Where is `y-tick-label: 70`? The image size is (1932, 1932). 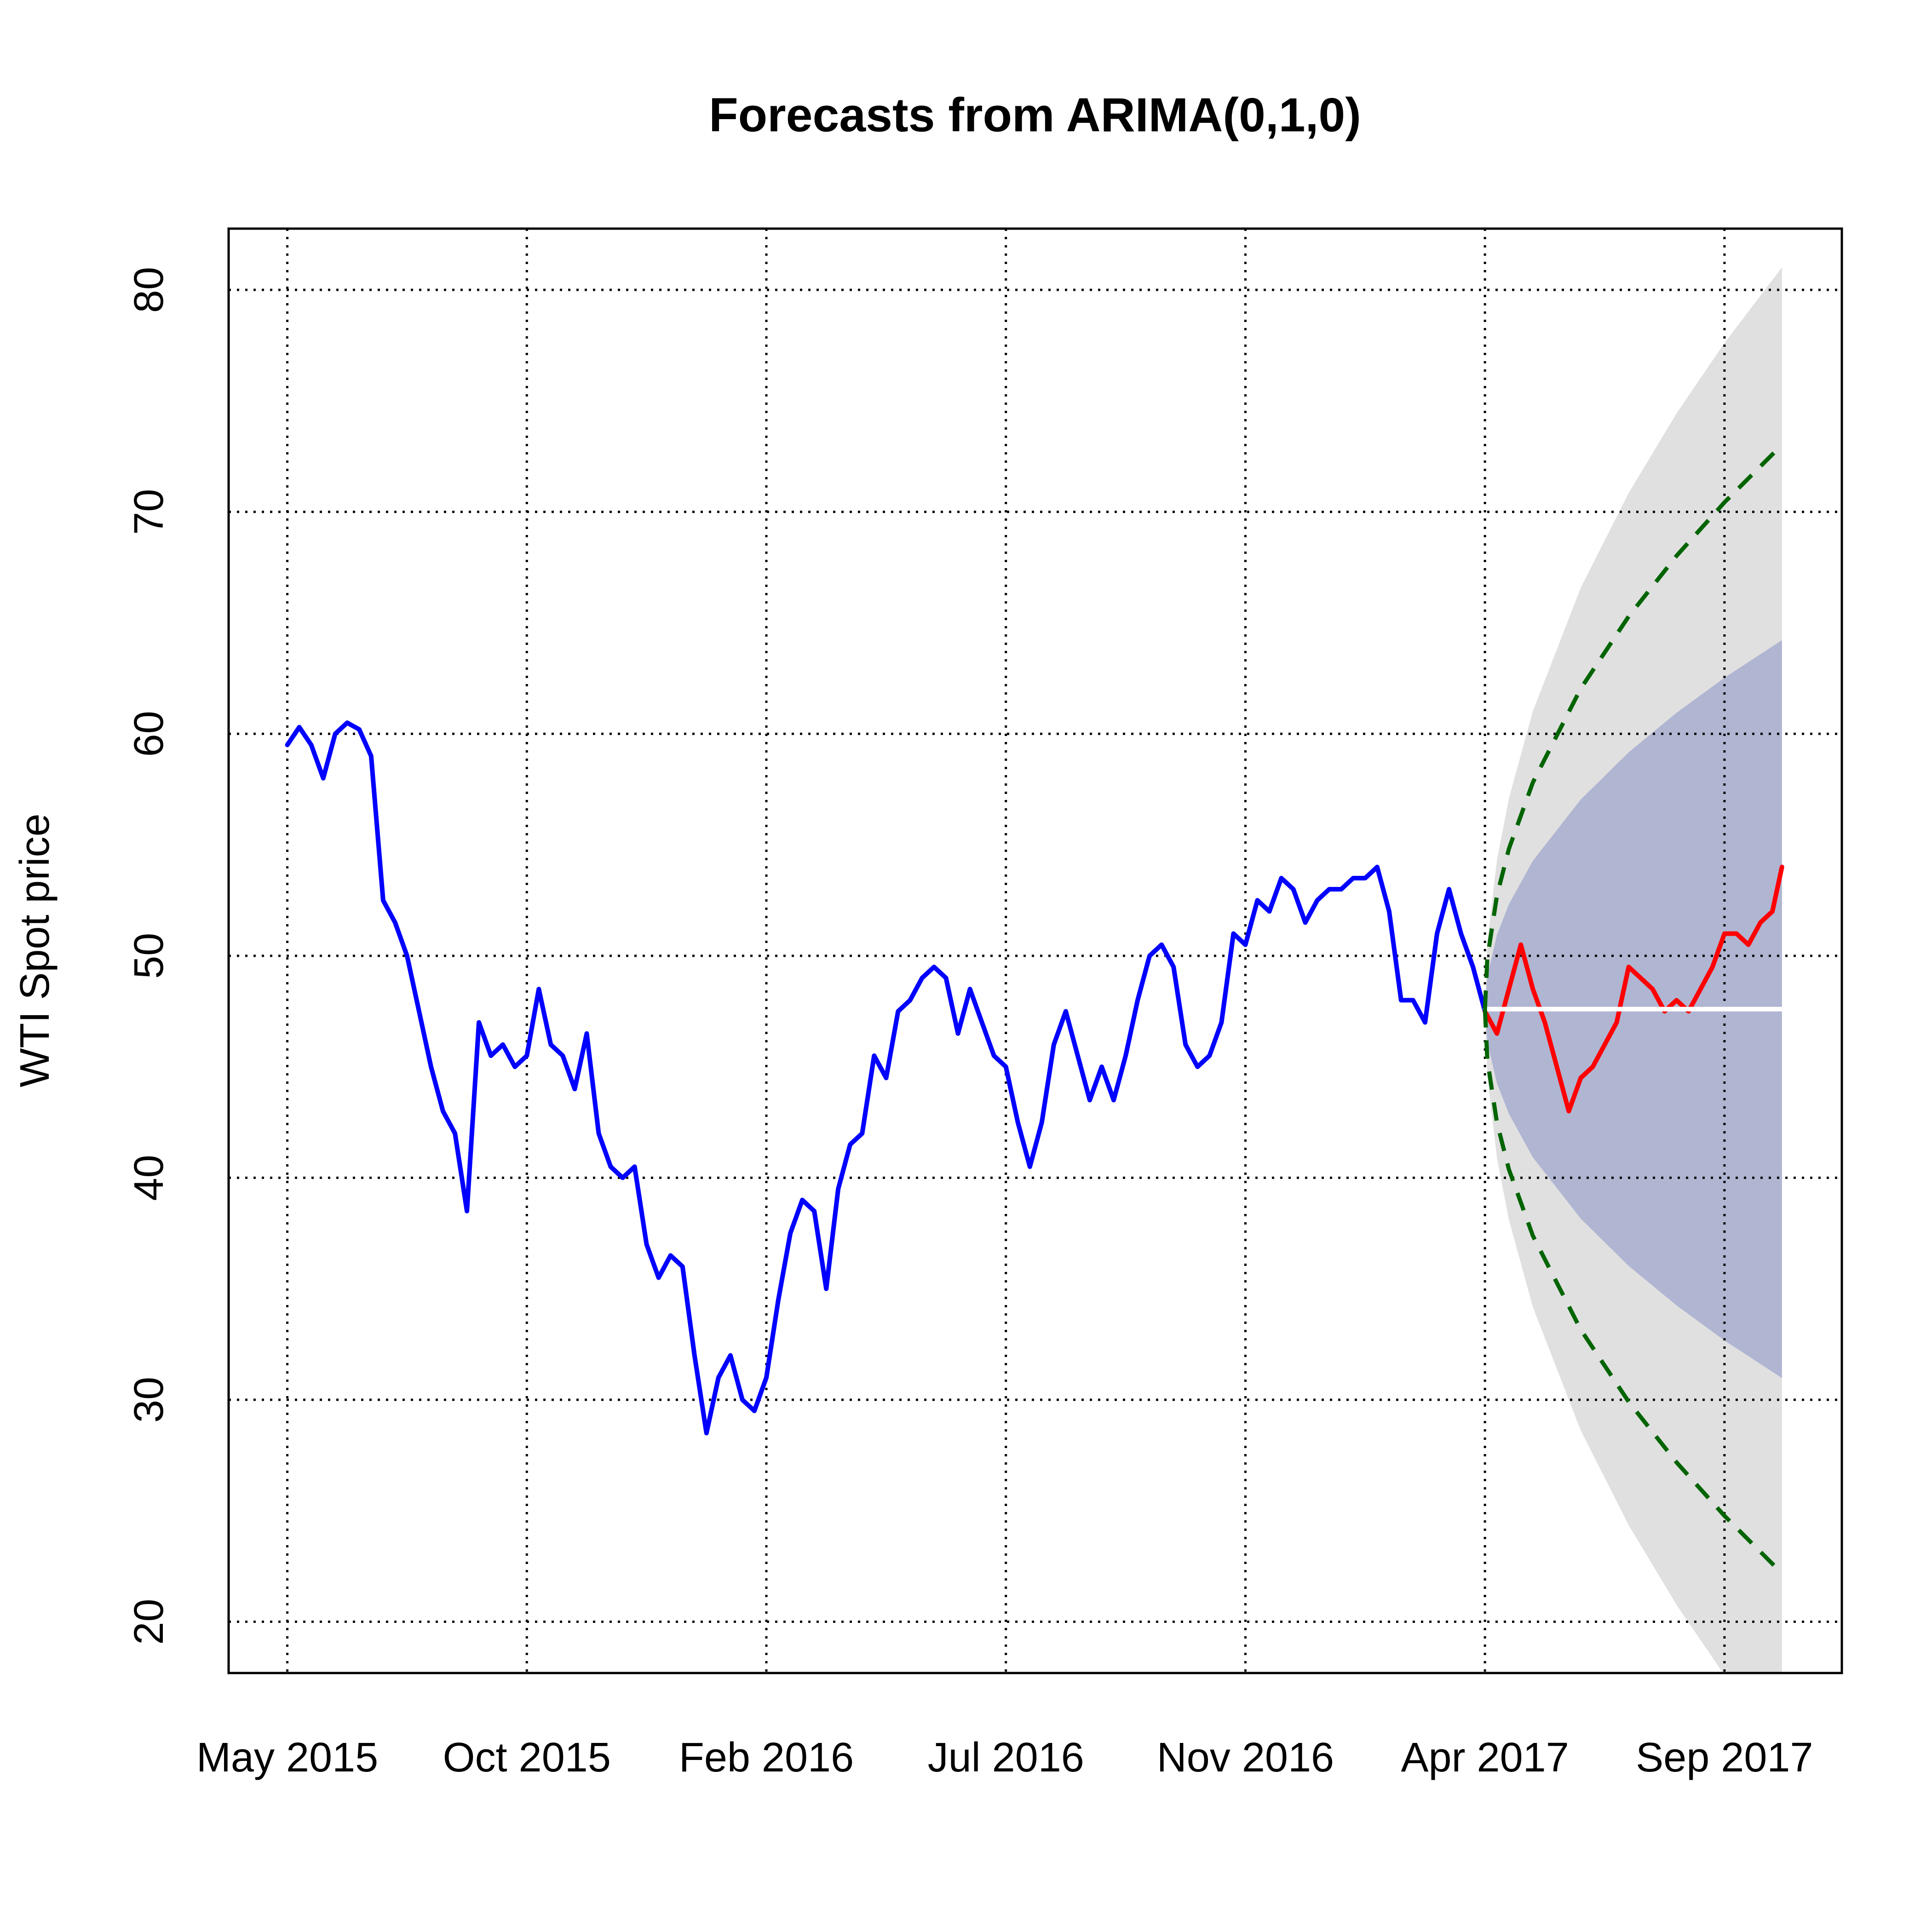
y-tick-label: 70 is located at coordinates (149, 512).